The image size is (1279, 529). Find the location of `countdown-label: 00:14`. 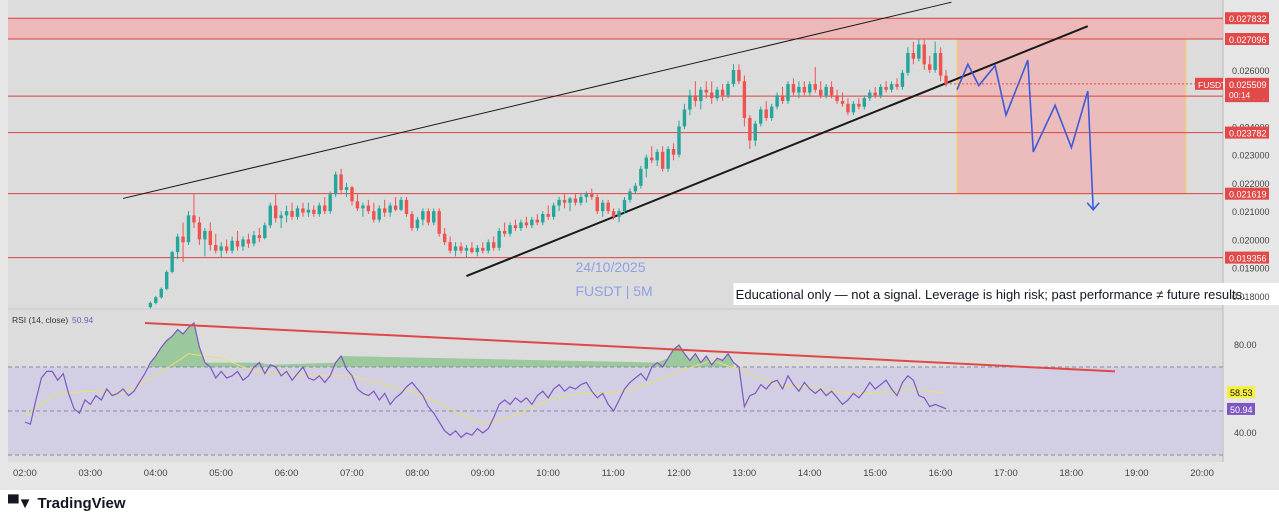

countdown-label: 00:14 is located at coordinates (1240, 95).